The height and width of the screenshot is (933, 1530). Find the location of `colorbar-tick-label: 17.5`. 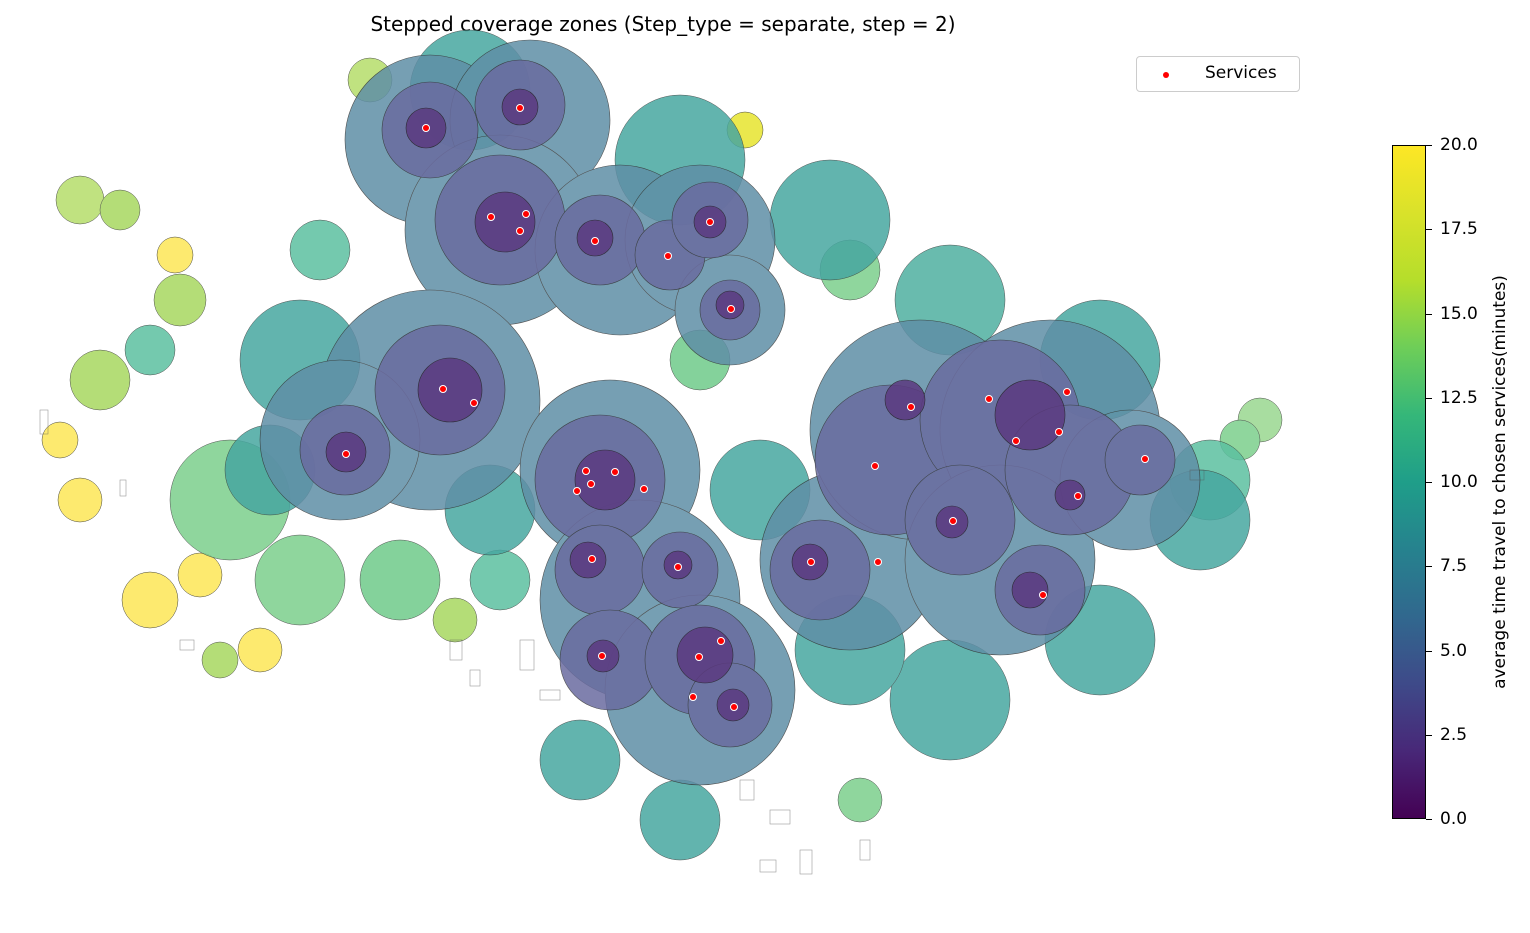

colorbar-tick-label: 17.5 is located at coordinates (1459, 229).